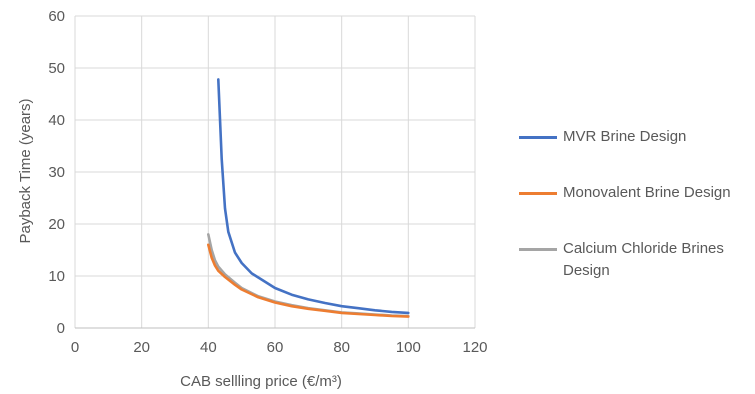 This screenshot has height=394, width=755. I want to click on x-axis-title: CAB sellling price (€/m³), so click(261, 381).